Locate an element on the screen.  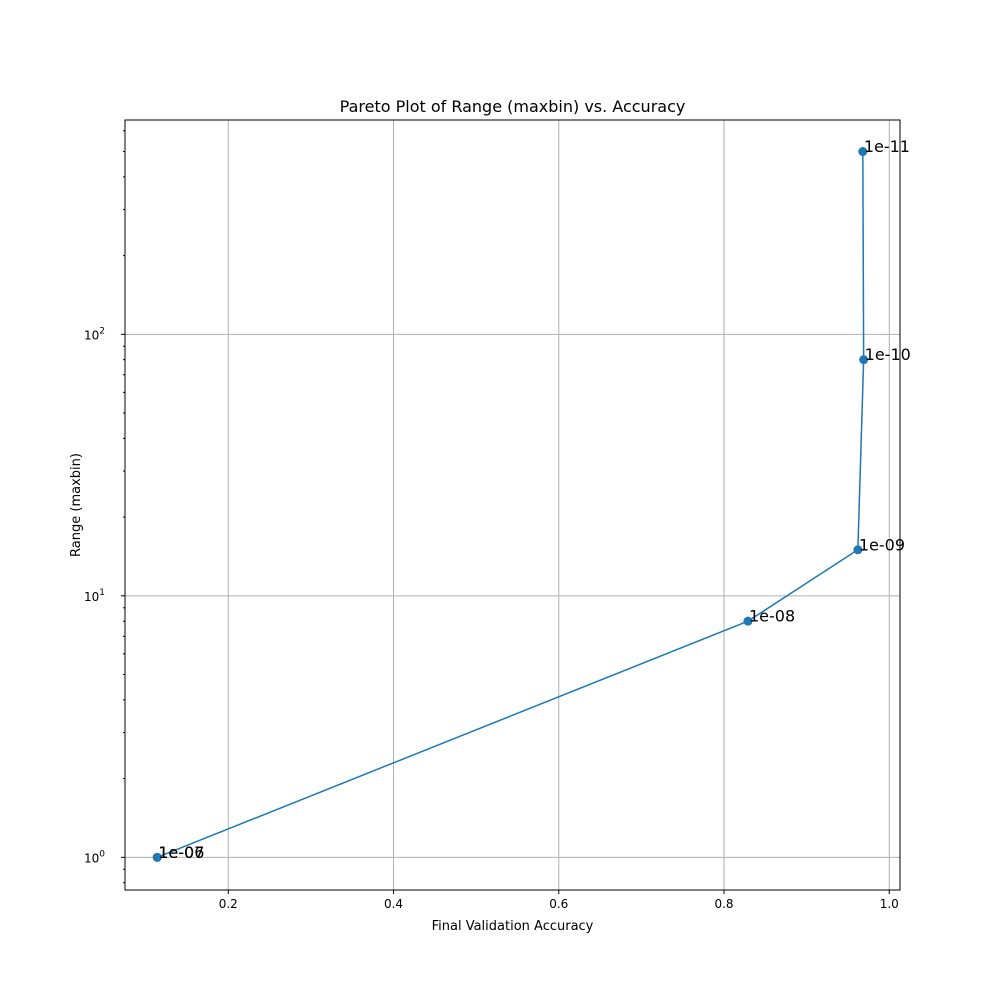
y-tick-label: 10⁰ is located at coordinates (94, 857).